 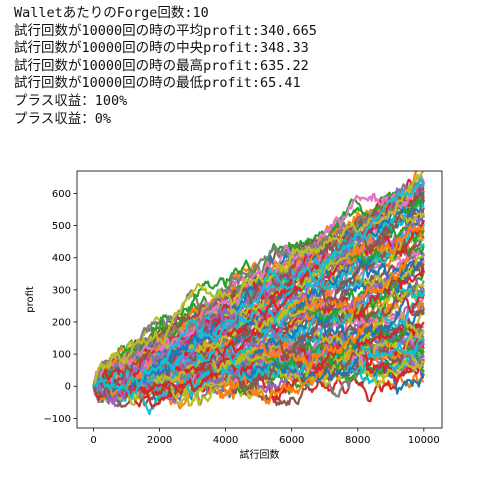 I want to click on max-profit-line: 試行回数が10000回の時の最高profit:635.22, so click(x=161, y=65).